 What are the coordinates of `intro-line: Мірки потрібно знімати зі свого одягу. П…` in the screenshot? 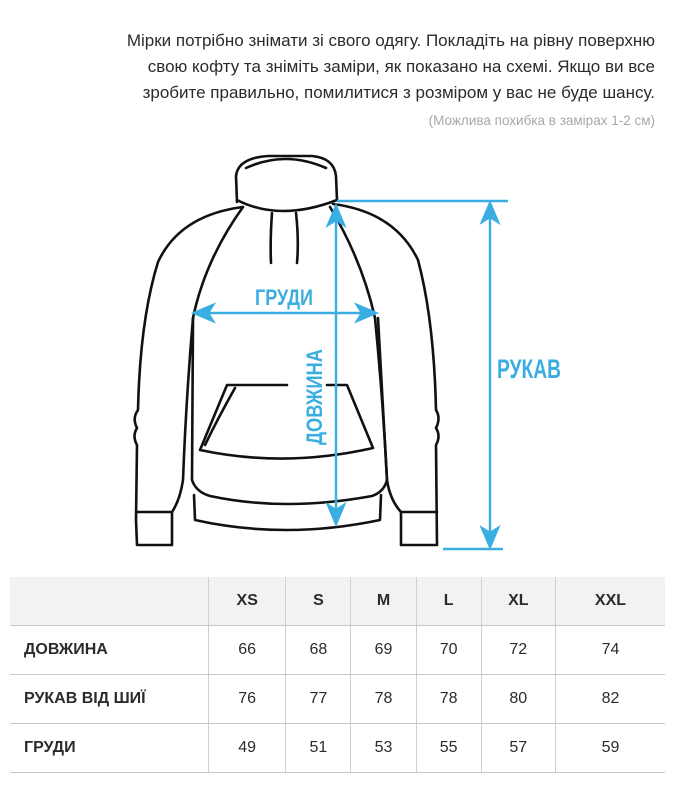 It's located at (390, 40).